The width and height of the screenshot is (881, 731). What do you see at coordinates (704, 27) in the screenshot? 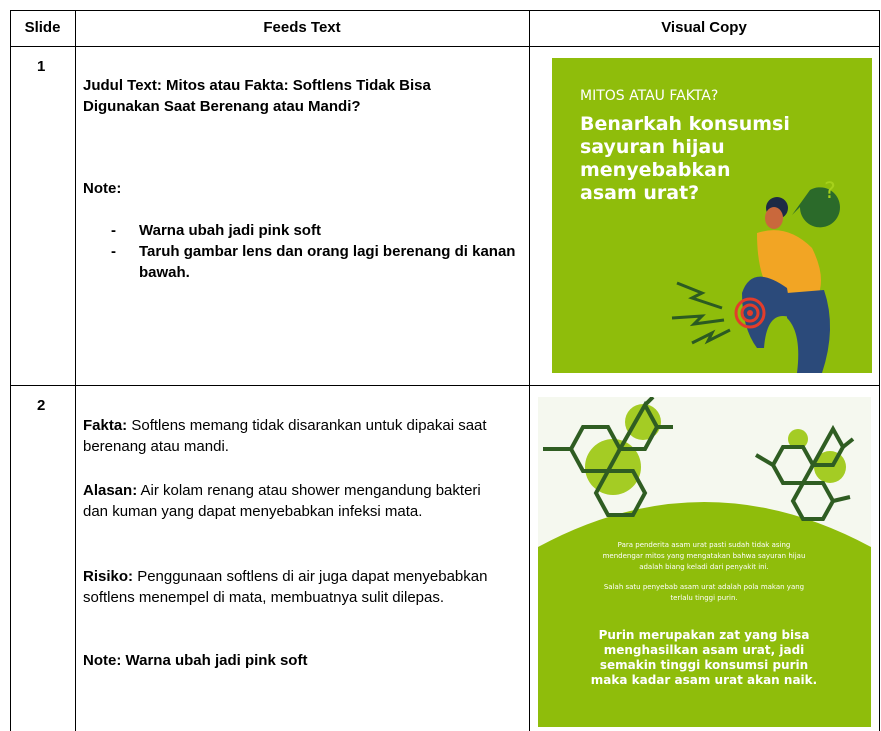
I see `header-cell: Visual Copy` at bounding box center [704, 27].